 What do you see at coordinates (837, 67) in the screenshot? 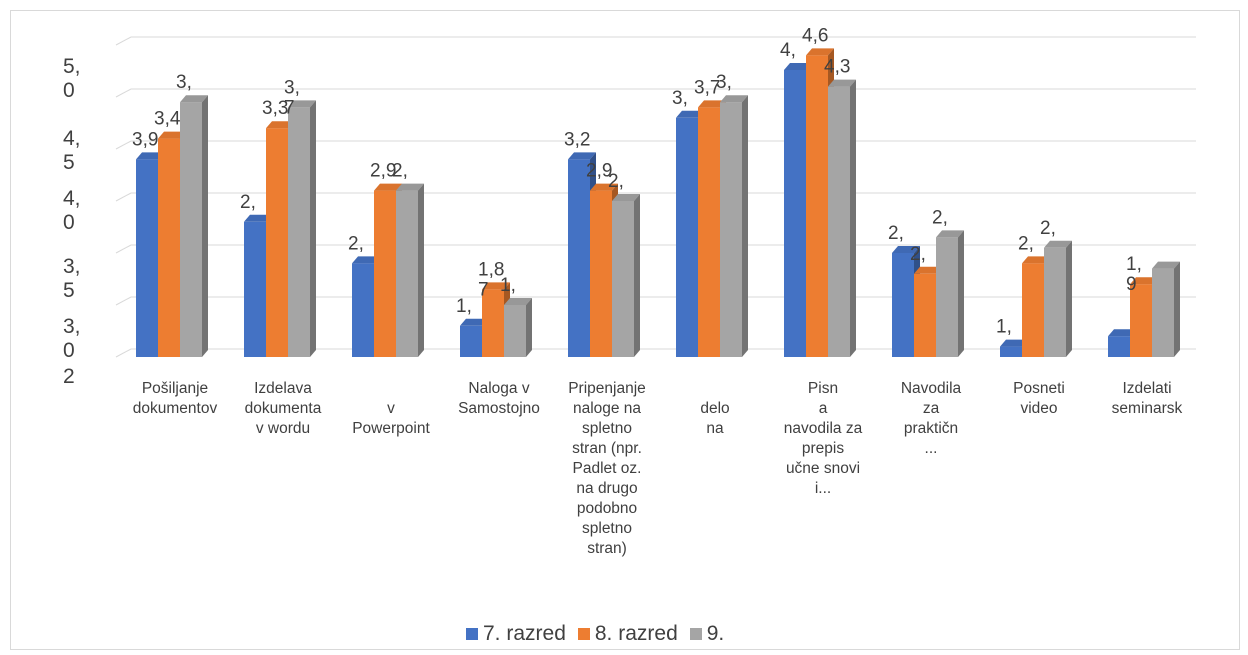
I see `data-label: 4,3` at bounding box center [837, 67].